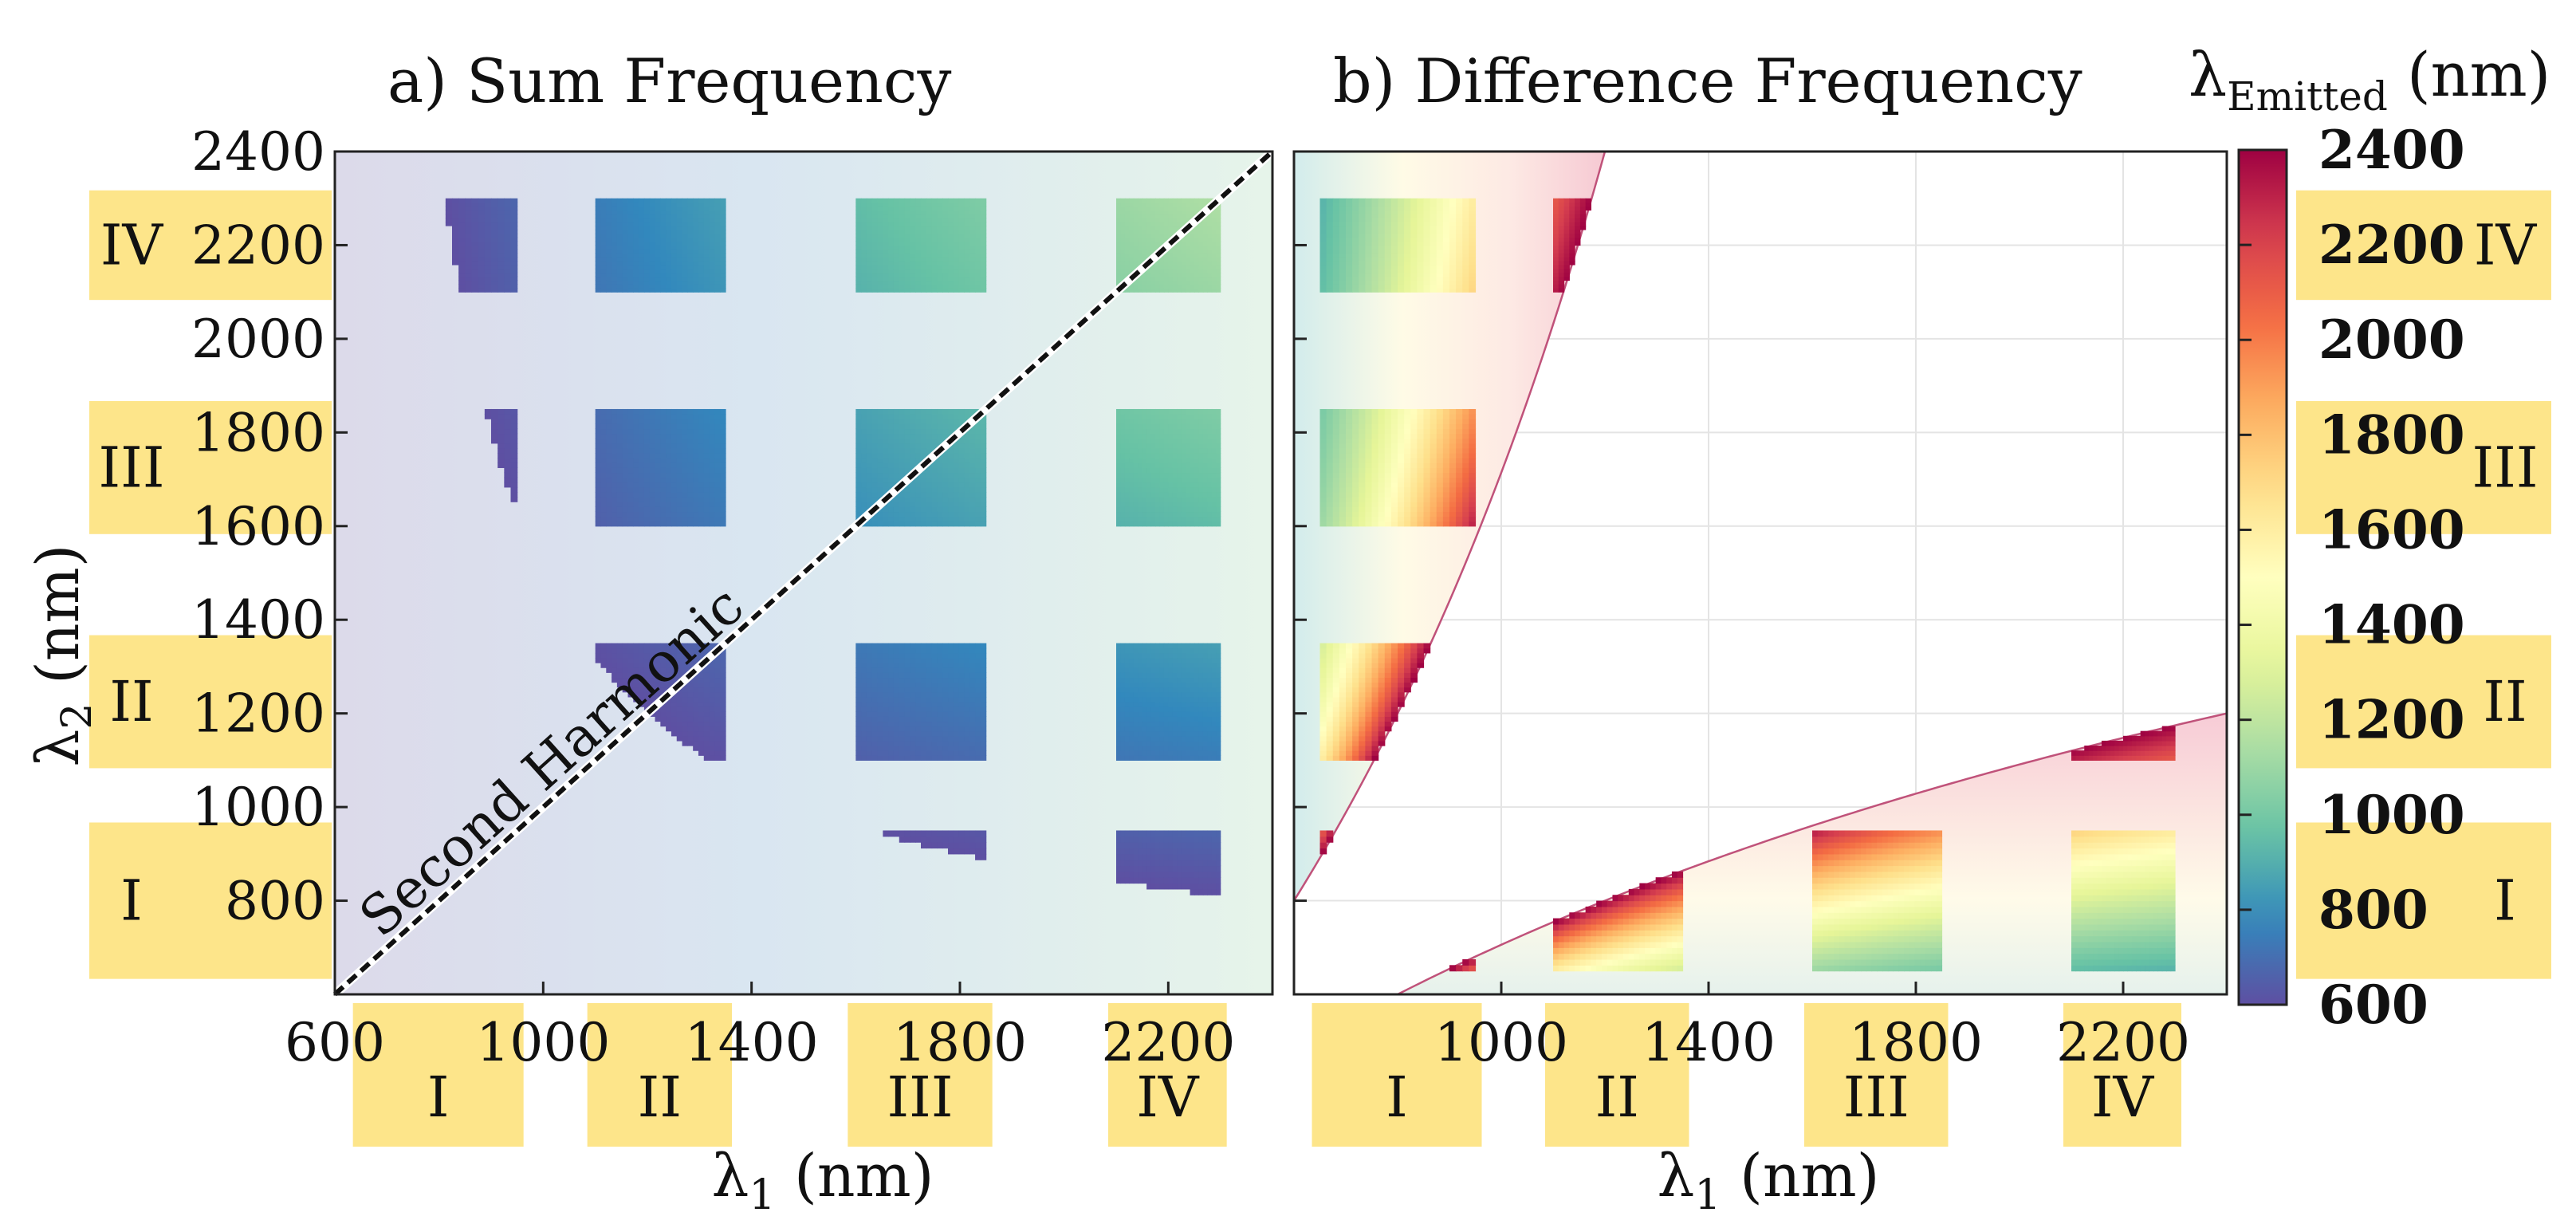 This screenshot has height=1224, width=2576. I want to click on x-band-box, so click(660, 1075).